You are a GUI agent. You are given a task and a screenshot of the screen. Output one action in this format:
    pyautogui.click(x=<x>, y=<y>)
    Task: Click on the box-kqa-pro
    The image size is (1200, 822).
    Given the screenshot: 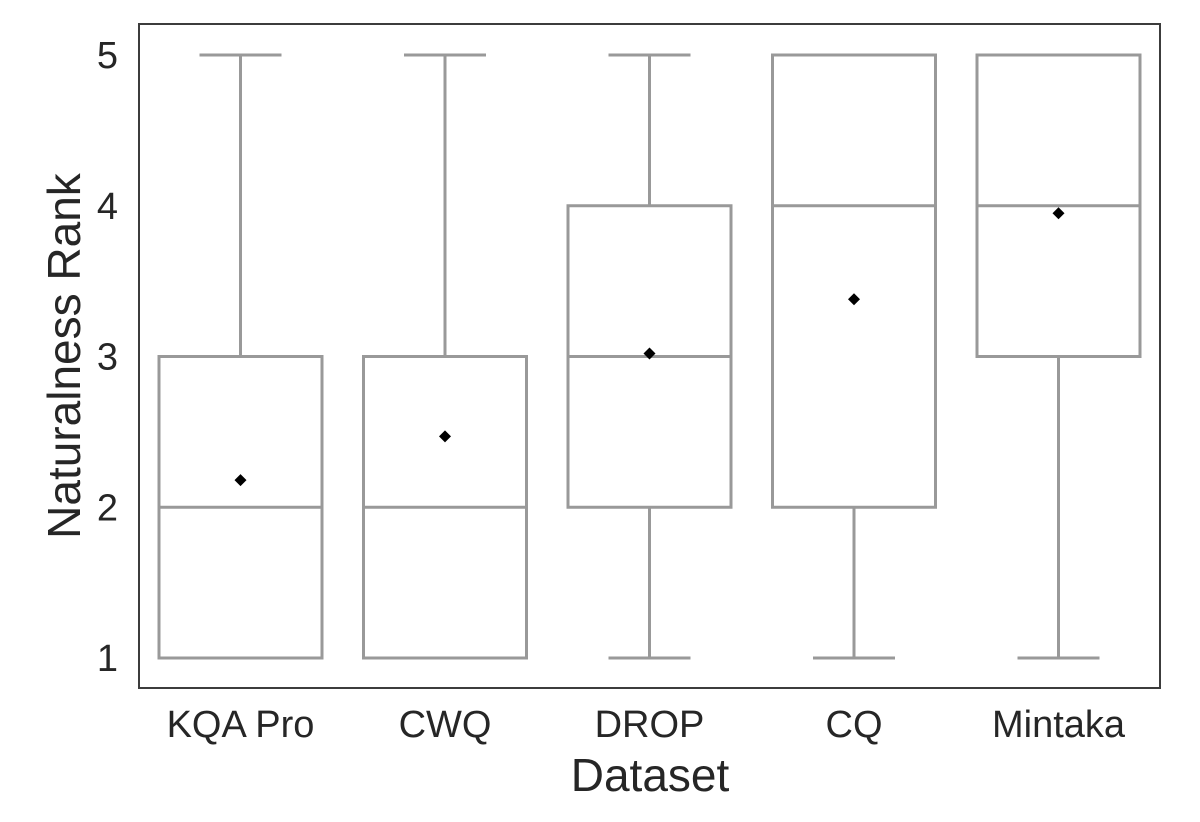 What is the action you would take?
    pyautogui.click(x=240, y=356)
    